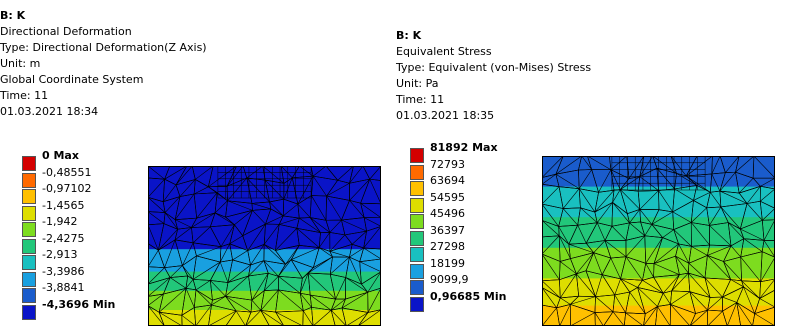  I want to click on stress-mesh-plot, so click(658, 241).